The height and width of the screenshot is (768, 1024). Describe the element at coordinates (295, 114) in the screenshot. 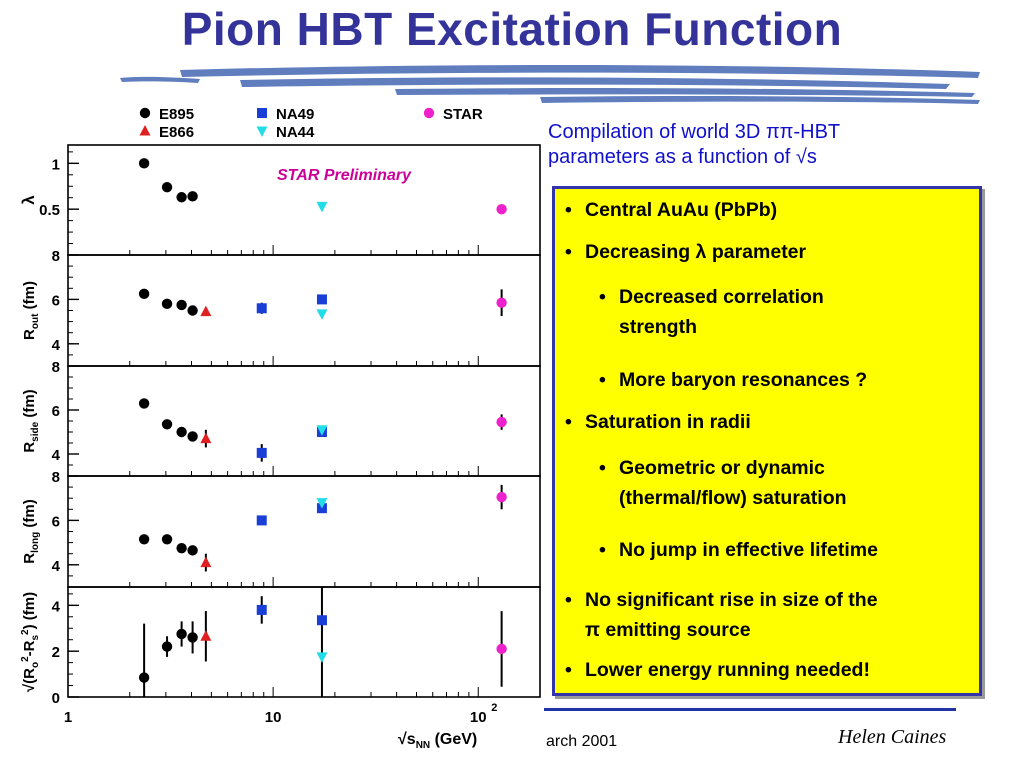

I see `legend-label-na49: NA49` at that location.